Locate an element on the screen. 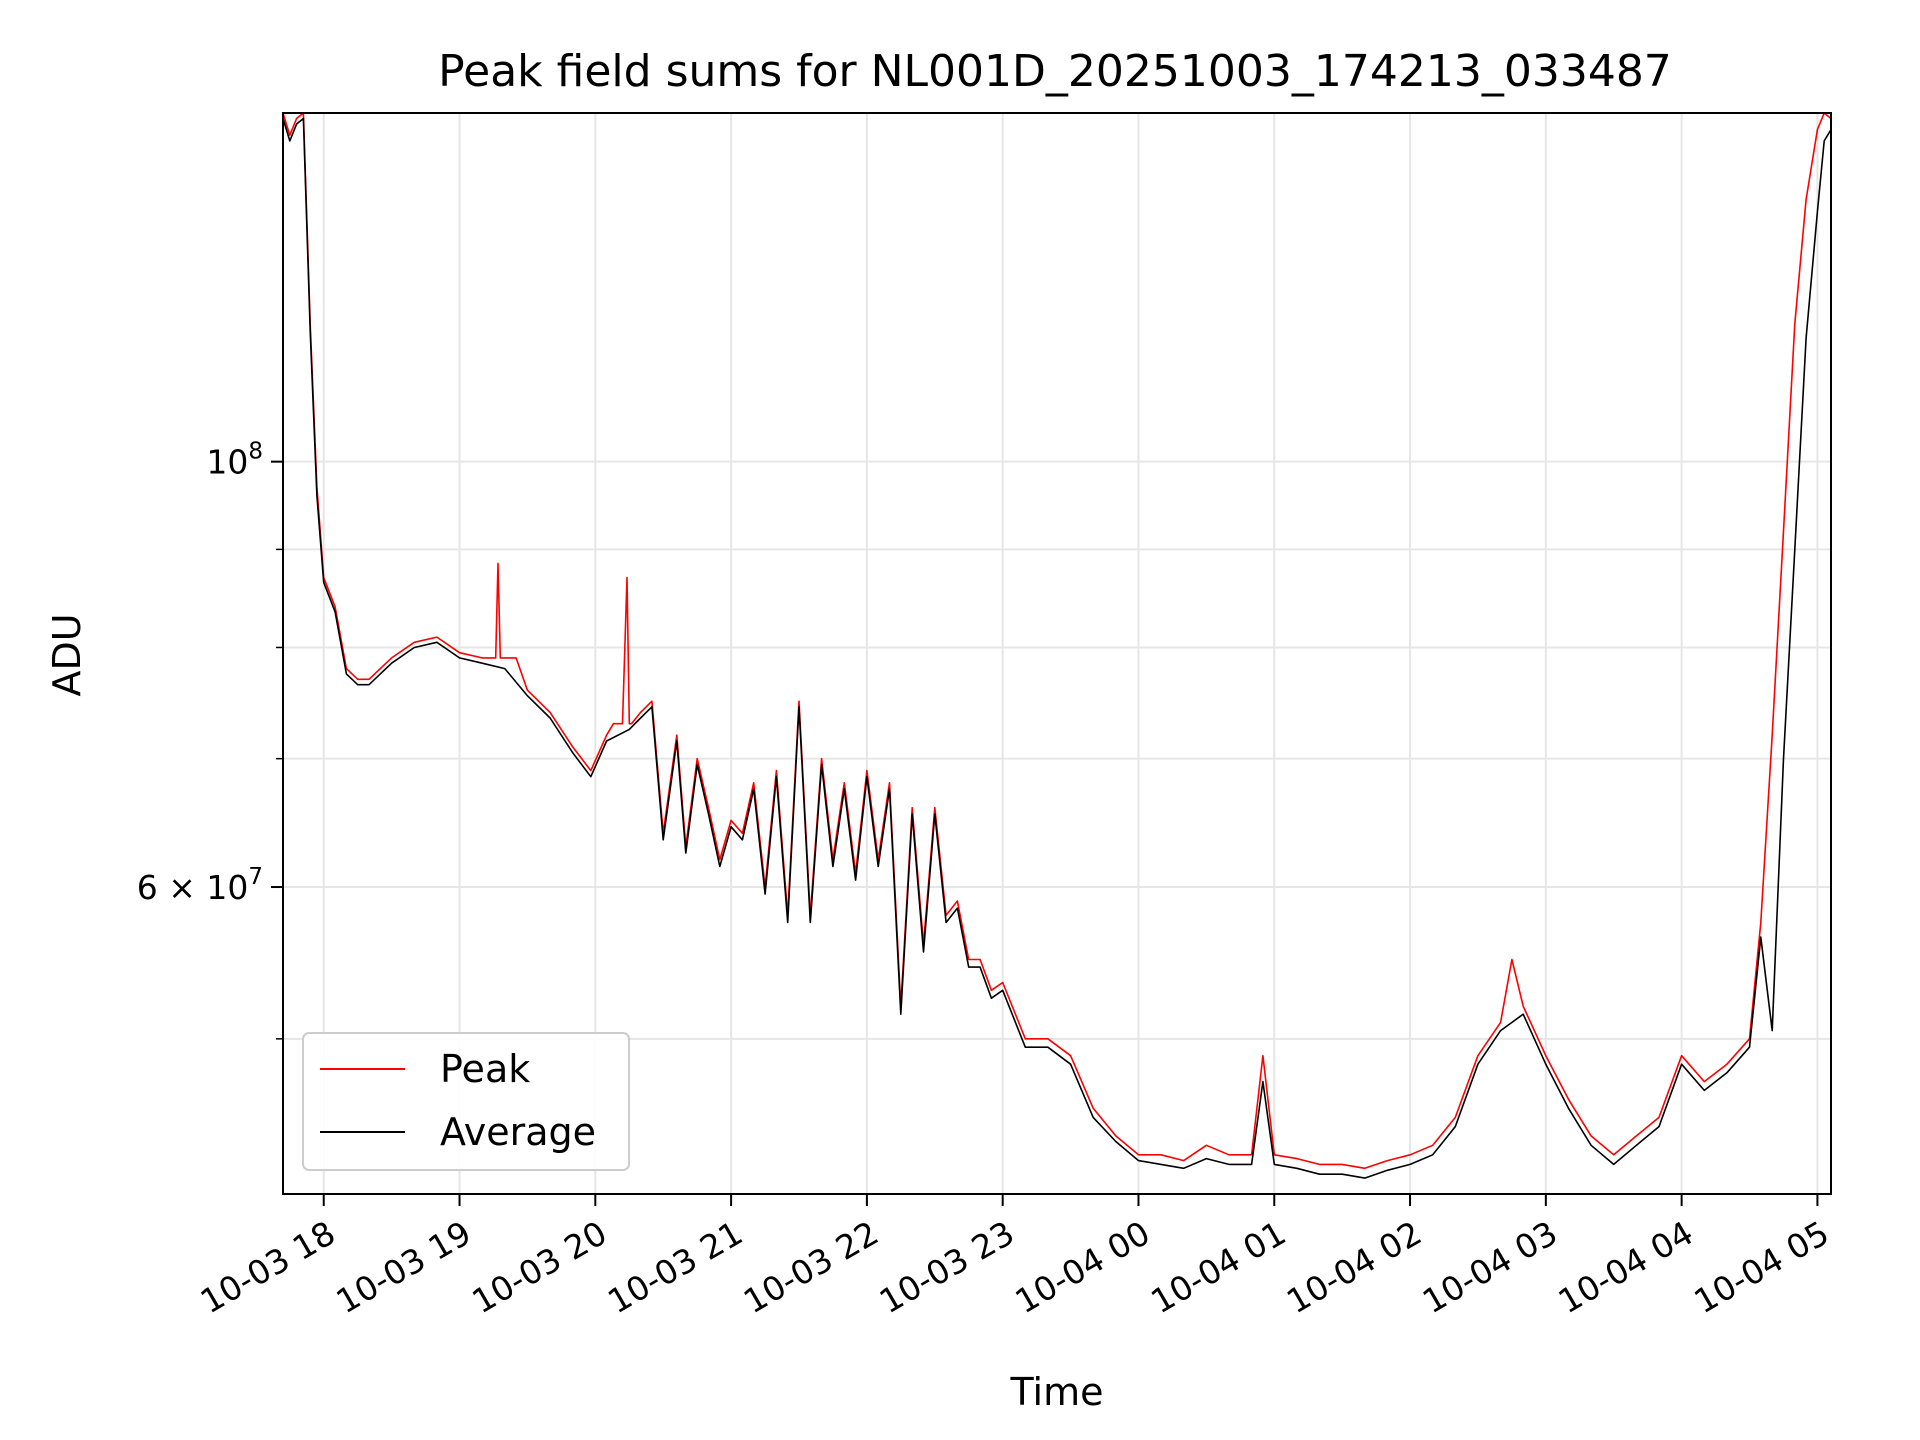 This screenshot has width=1920, height=1440. y-axis: 108 6 × 107 is located at coordinates (210, 739).